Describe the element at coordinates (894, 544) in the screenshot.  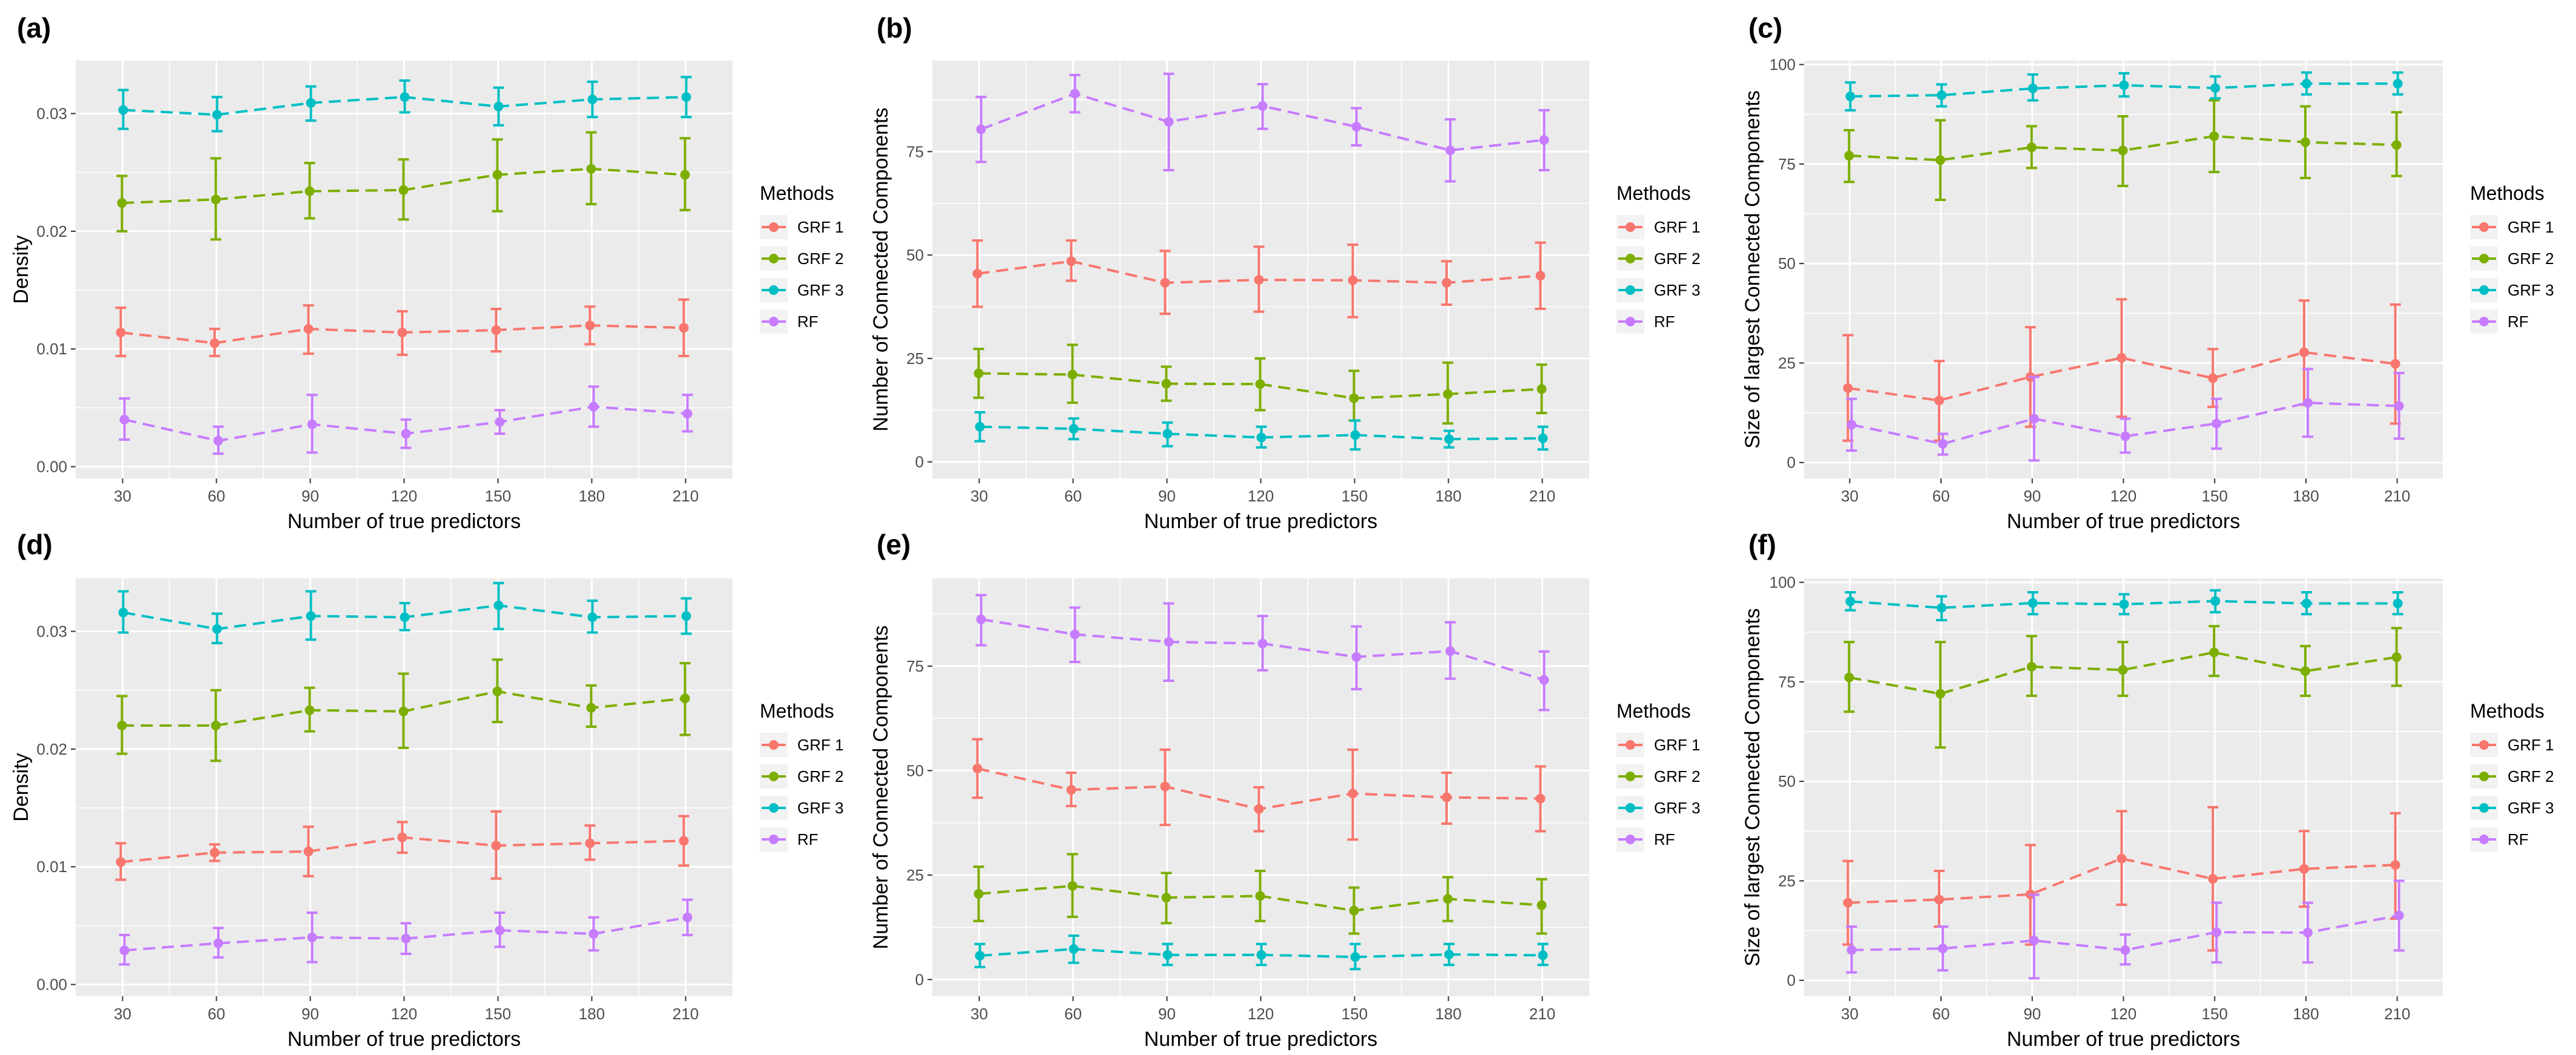
I see `panel-label: (e)` at that location.